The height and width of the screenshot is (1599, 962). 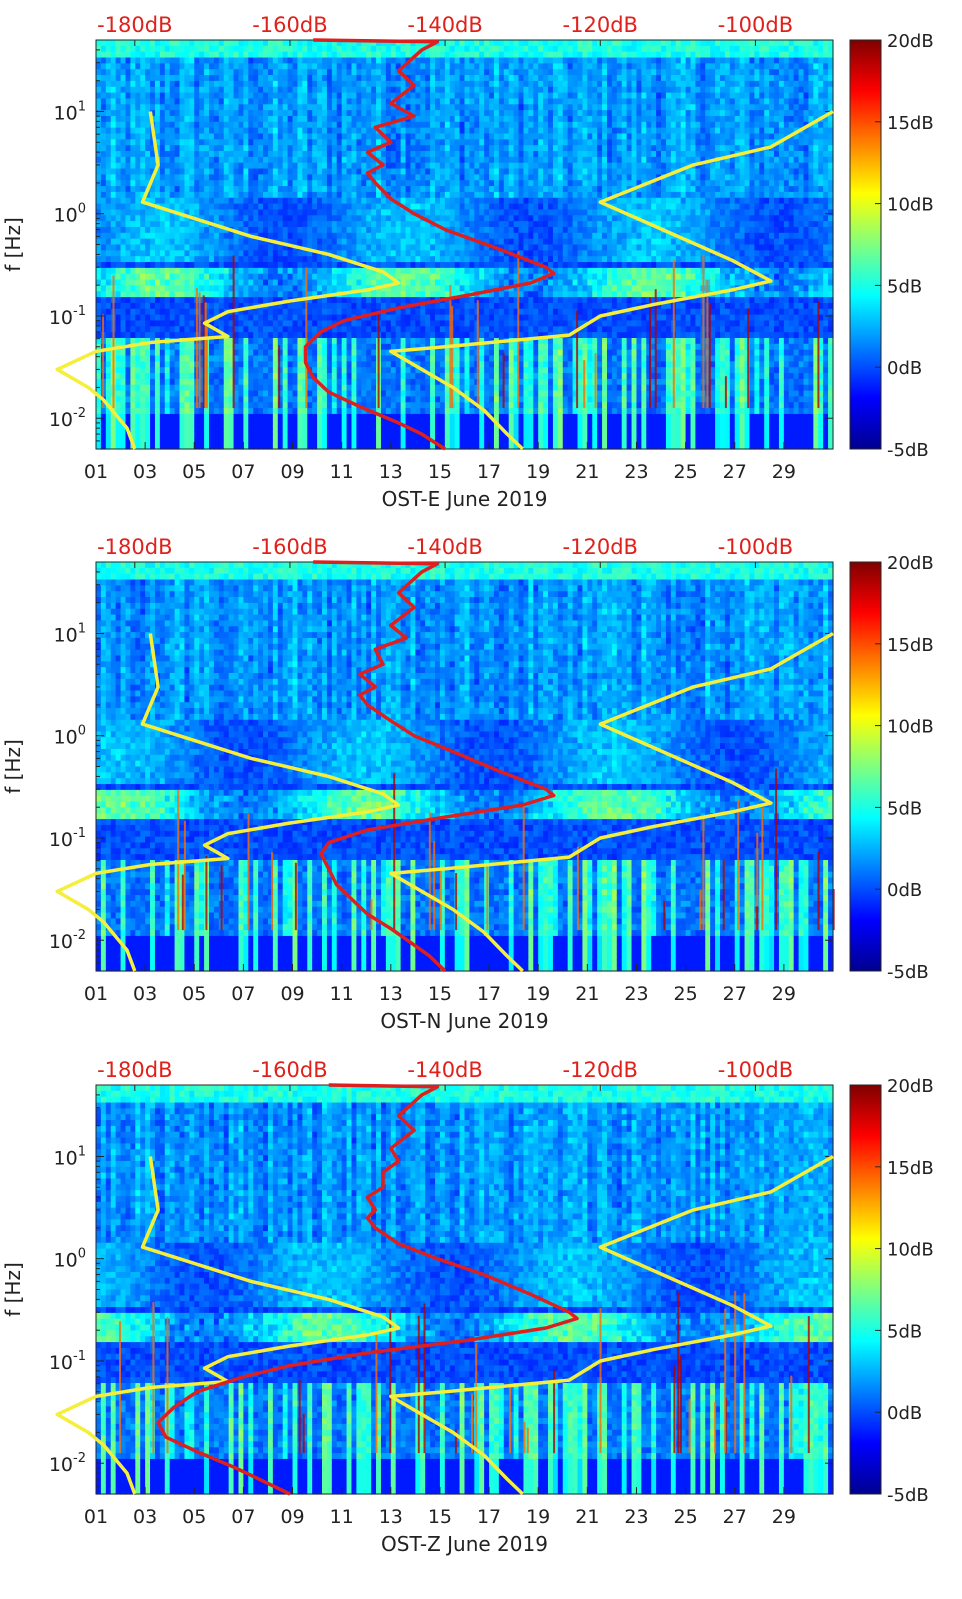 What do you see at coordinates (464, 1021) in the screenshot?
I see `x-axis-label: OST-N June 2019` at bounding box center [464, 1021].